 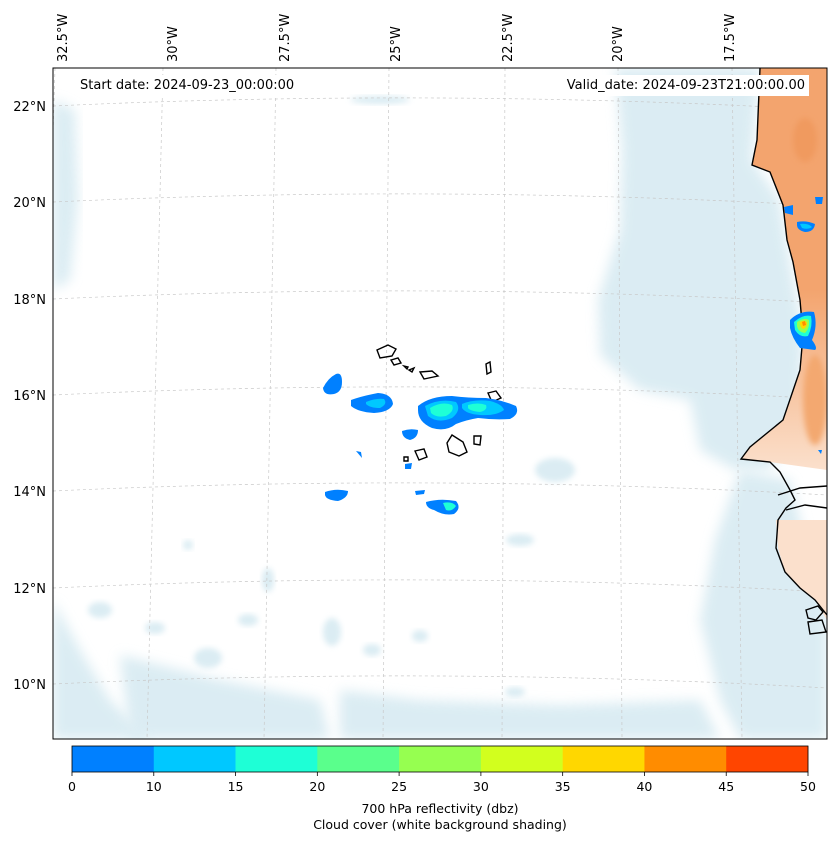 What do you see at coordinates (63, 38) in the screenshot?
I see `lon-label-32-5w: 32.5°W` at bounding box center [63, 38].